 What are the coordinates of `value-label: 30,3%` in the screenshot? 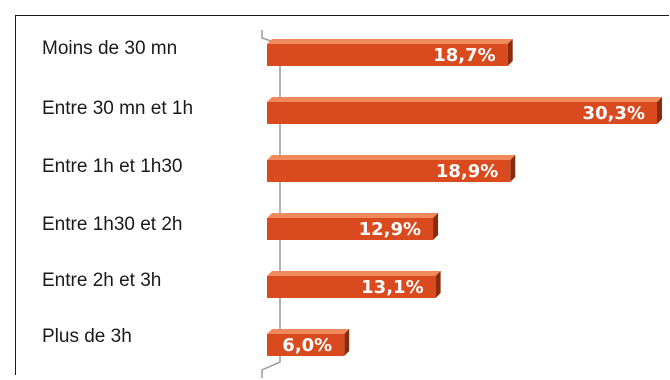 It's located at (614, 113).